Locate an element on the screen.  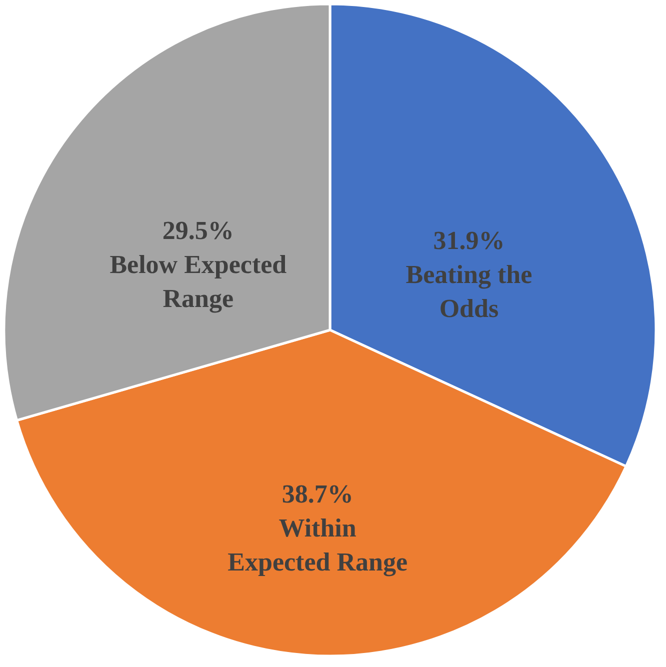
slice-label: Within Expected Range is located at coordinates (318, 545).